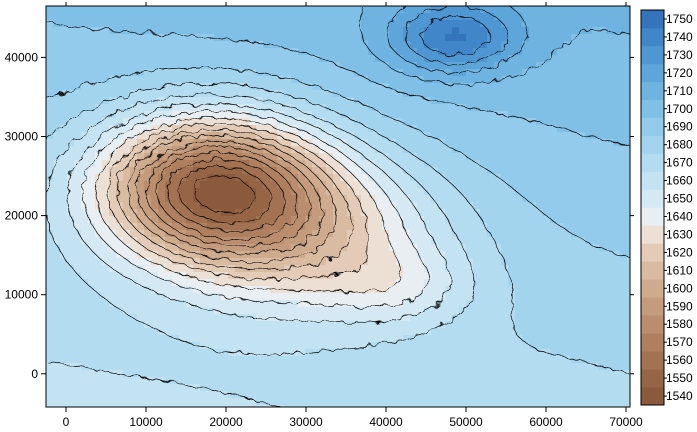 Image resolution: width=697 pixels, height=432 pixels. What do you see at coordinates (652, 216) in the screenshot?
I see `colorbar-swatch` at bounding box center [652, 216].